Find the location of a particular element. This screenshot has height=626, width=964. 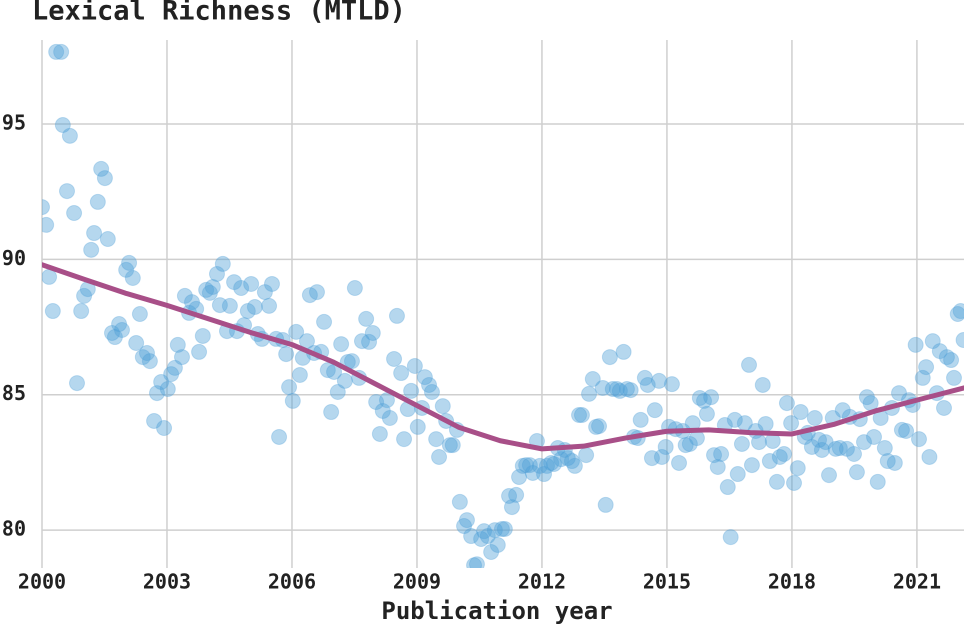

x-tick-label: 2003 is located at coordinates (167, 582).